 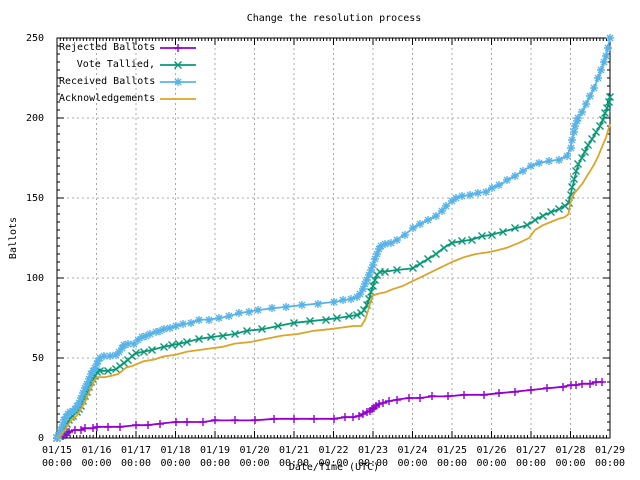 What do you see at coordinates (333, 457) in the screenshot?
I see `x-tick-label: 01/22 00:00` at bounding box center [333, 457].